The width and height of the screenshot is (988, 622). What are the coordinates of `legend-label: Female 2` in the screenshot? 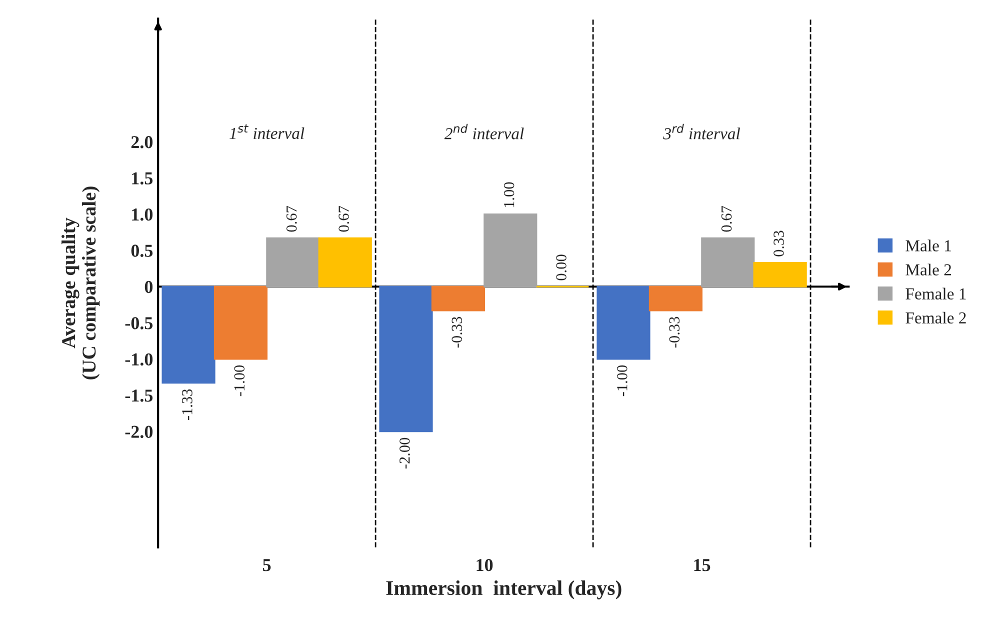 It's located at (936, 318).